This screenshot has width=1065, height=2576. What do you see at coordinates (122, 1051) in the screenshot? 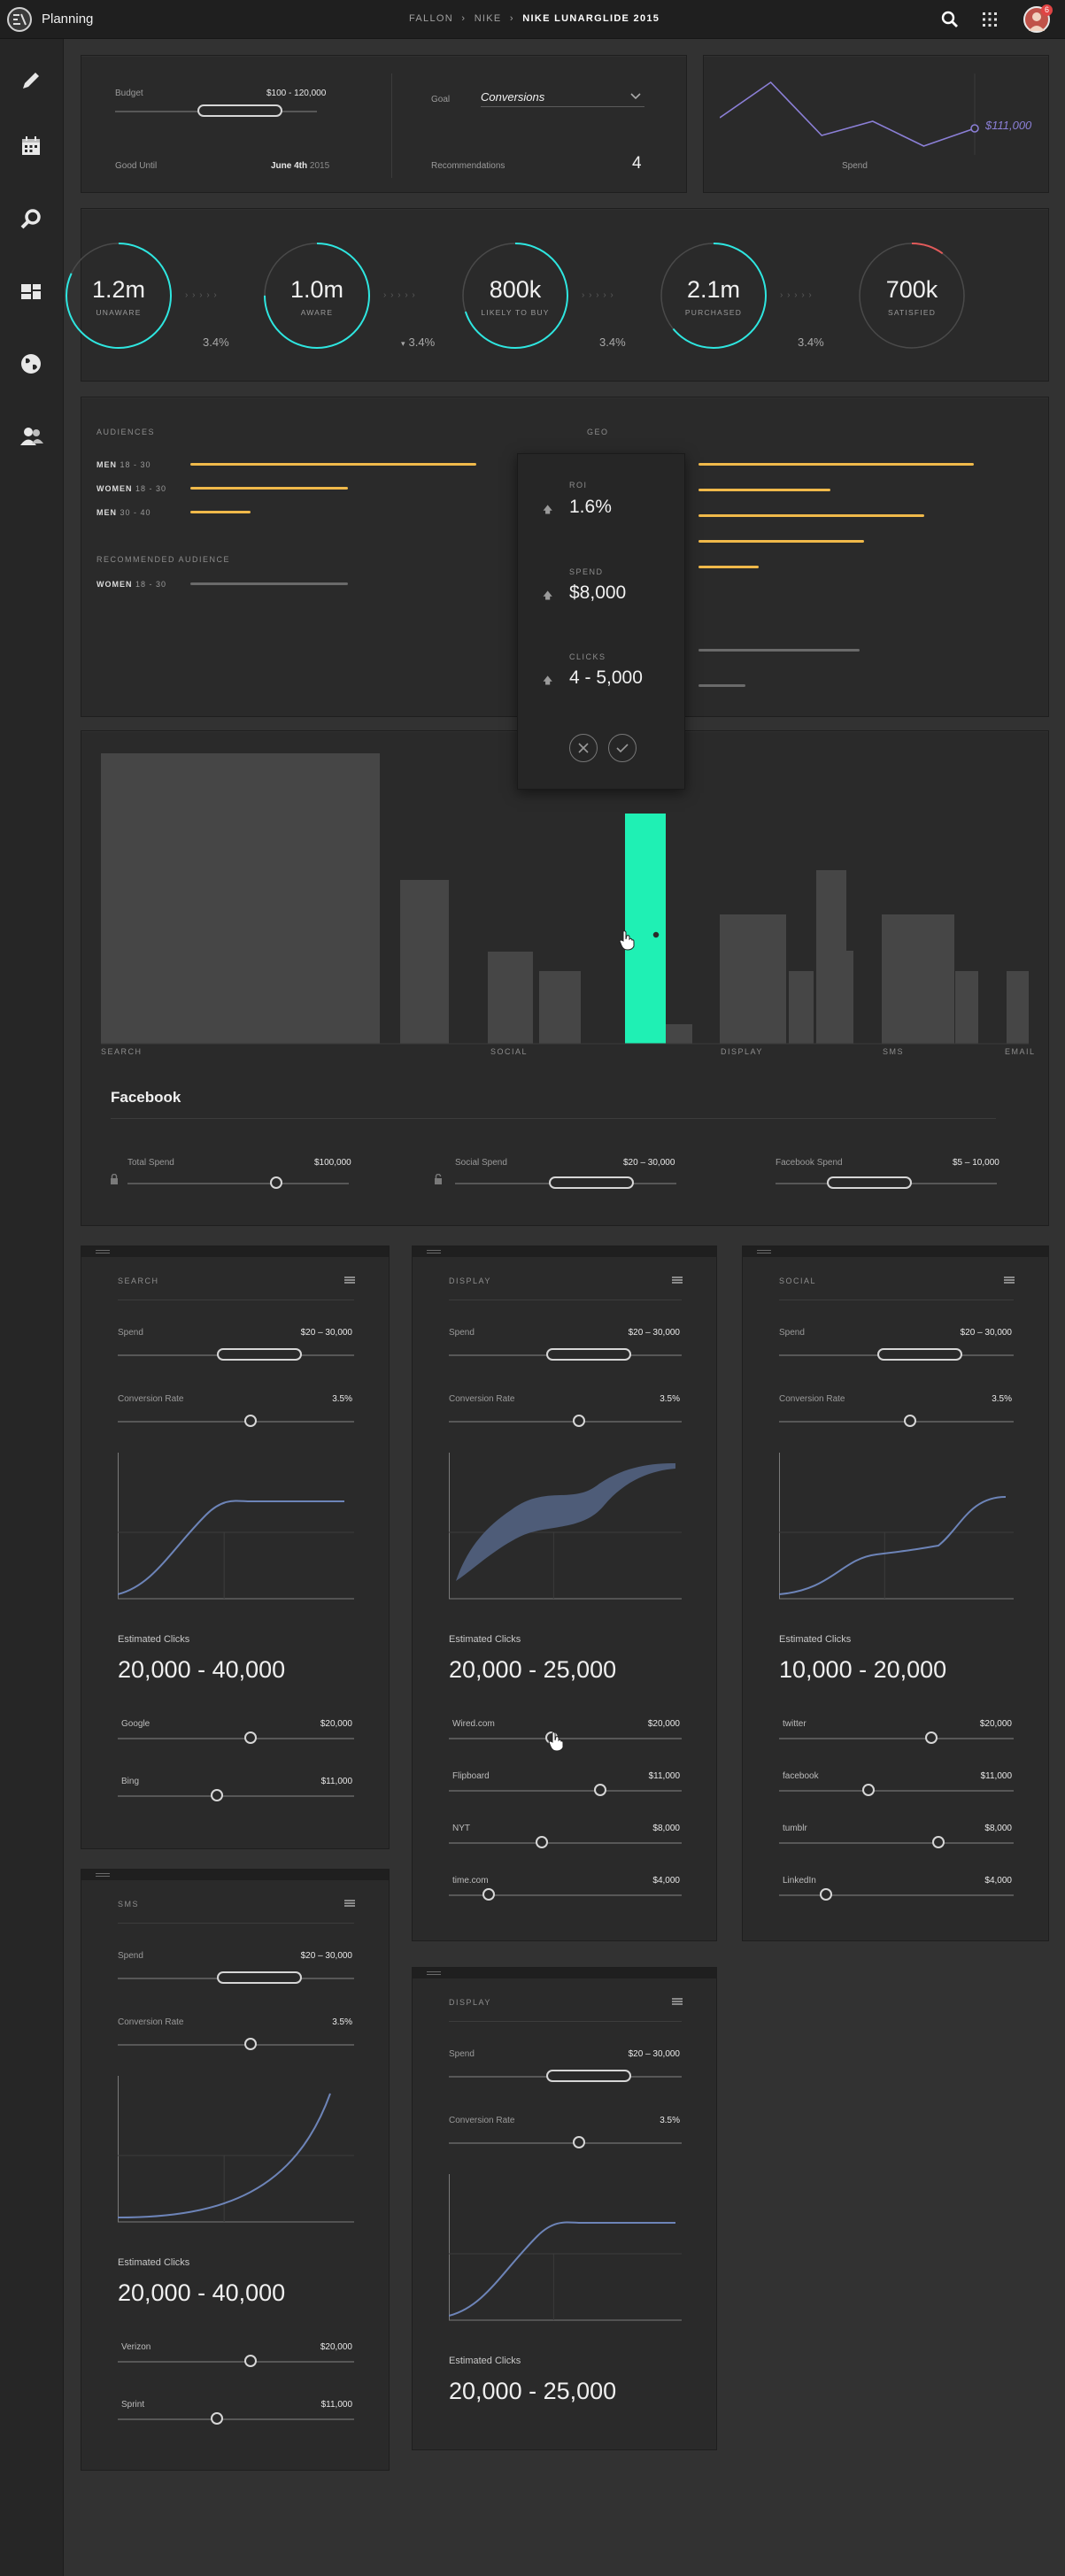
I see `channel-label-search: SEARCH` at bounding box center [122, 1051].